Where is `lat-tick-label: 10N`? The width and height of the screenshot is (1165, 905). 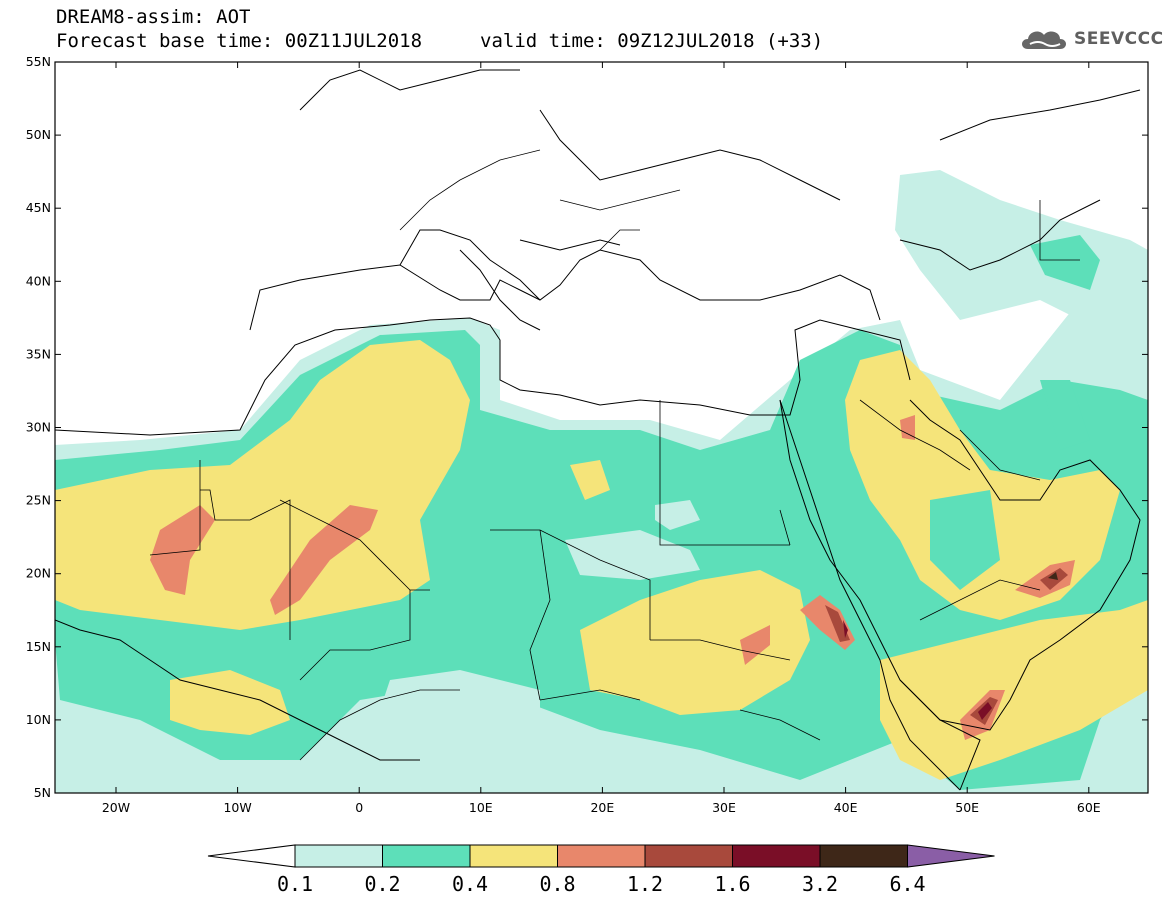 lat-tick-label: 10N is located at coordinates (38, 719).